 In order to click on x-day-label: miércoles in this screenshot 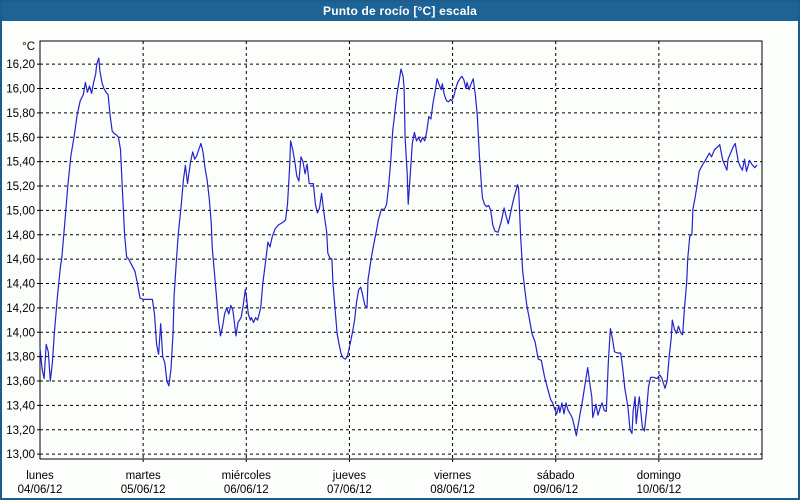, I will do `click(246, 476)`.